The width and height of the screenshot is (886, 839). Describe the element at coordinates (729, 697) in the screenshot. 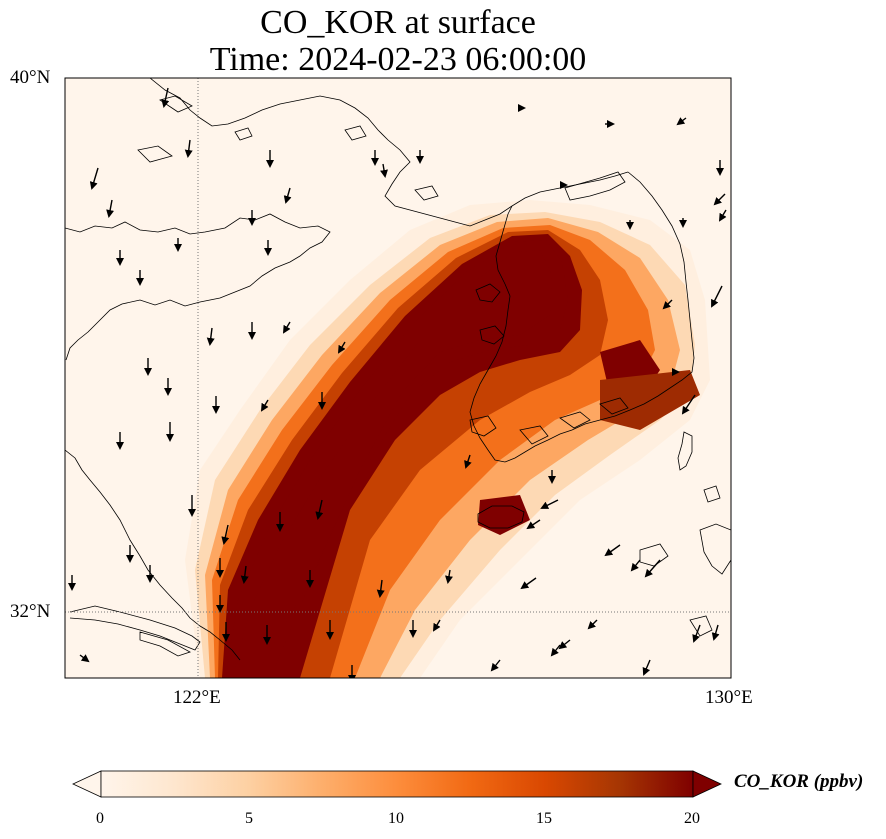

I see `lon-tick-130e: 130°E` at that location.